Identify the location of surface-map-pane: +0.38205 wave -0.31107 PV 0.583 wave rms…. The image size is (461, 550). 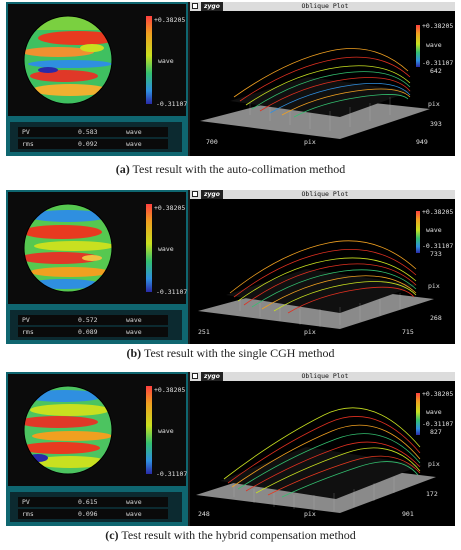
(97, 79).